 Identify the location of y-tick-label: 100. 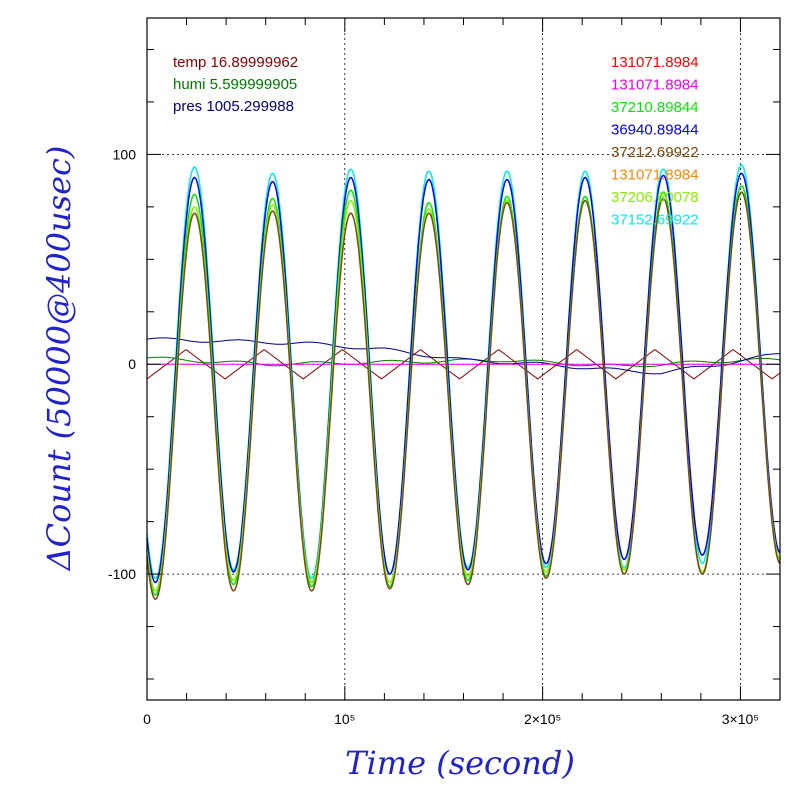
(125, 154).